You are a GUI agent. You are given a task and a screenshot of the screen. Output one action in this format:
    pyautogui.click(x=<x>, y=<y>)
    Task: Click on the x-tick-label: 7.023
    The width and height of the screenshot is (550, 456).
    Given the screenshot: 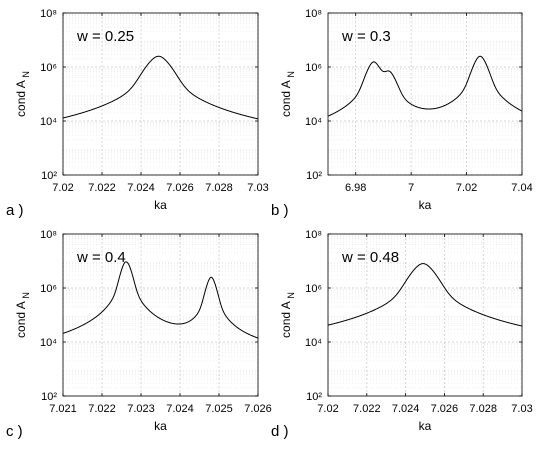 What is the action you would take?
    pyautogui.click(x=141, y=409)
    